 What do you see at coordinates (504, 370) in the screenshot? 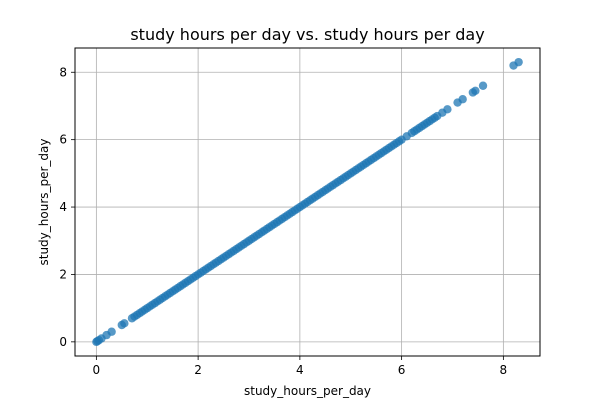
I see `x-tick-label: 8` at bounding box center [504, 370].